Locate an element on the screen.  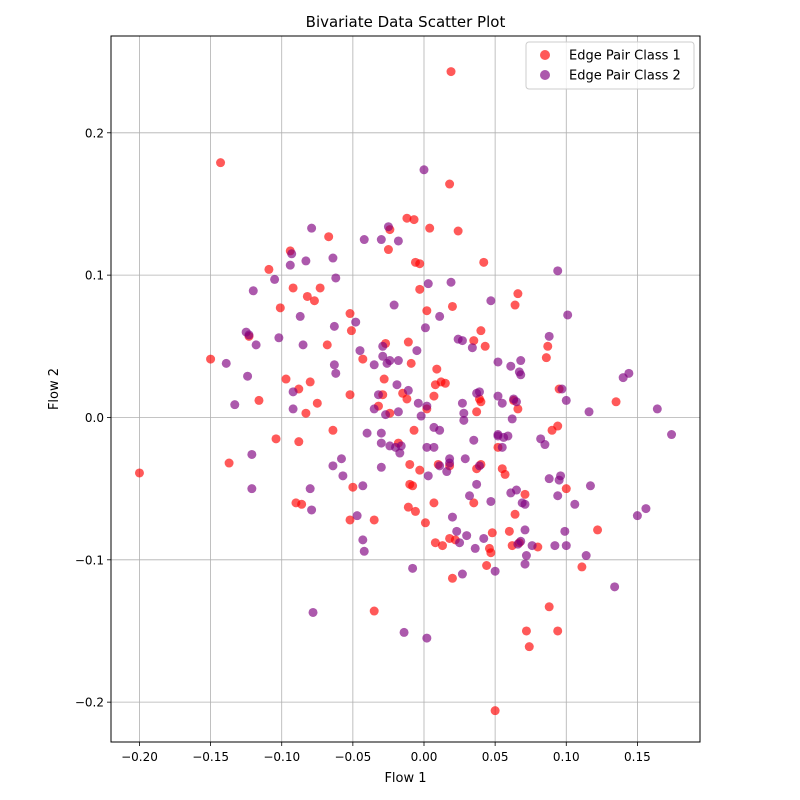
x-tick-label: 0.10 is located at coordinates (566, 757).